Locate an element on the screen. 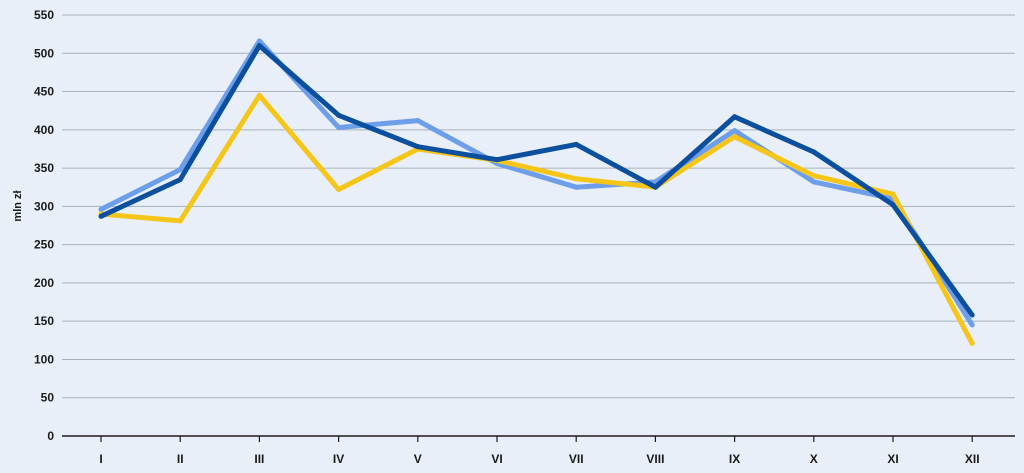  x-tick-label: V is located at coordinates (418, 459).